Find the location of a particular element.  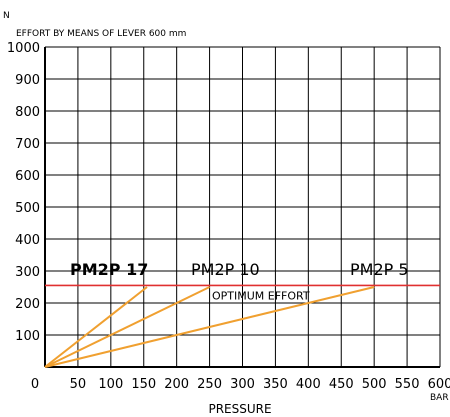

x-unit-label: BAR is located at coordinates (439, 398).